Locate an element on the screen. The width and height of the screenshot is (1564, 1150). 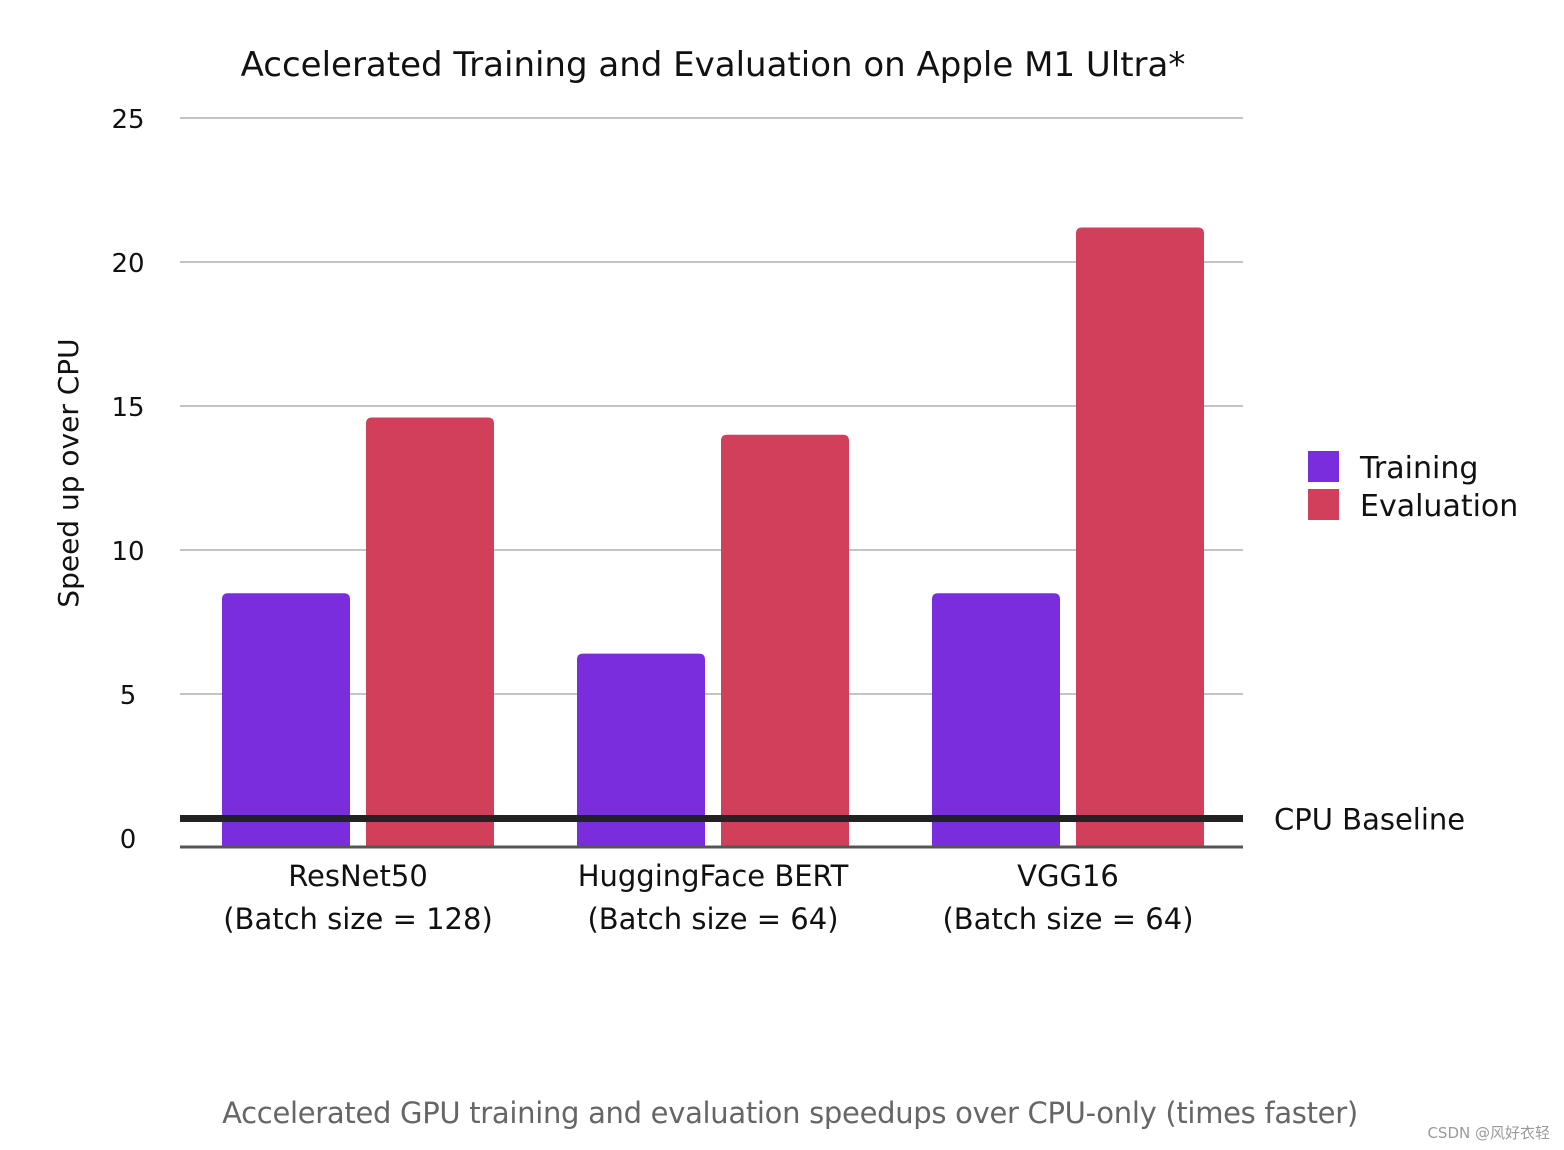
y-tick-label: 20 is located at coordinates (127, 264).